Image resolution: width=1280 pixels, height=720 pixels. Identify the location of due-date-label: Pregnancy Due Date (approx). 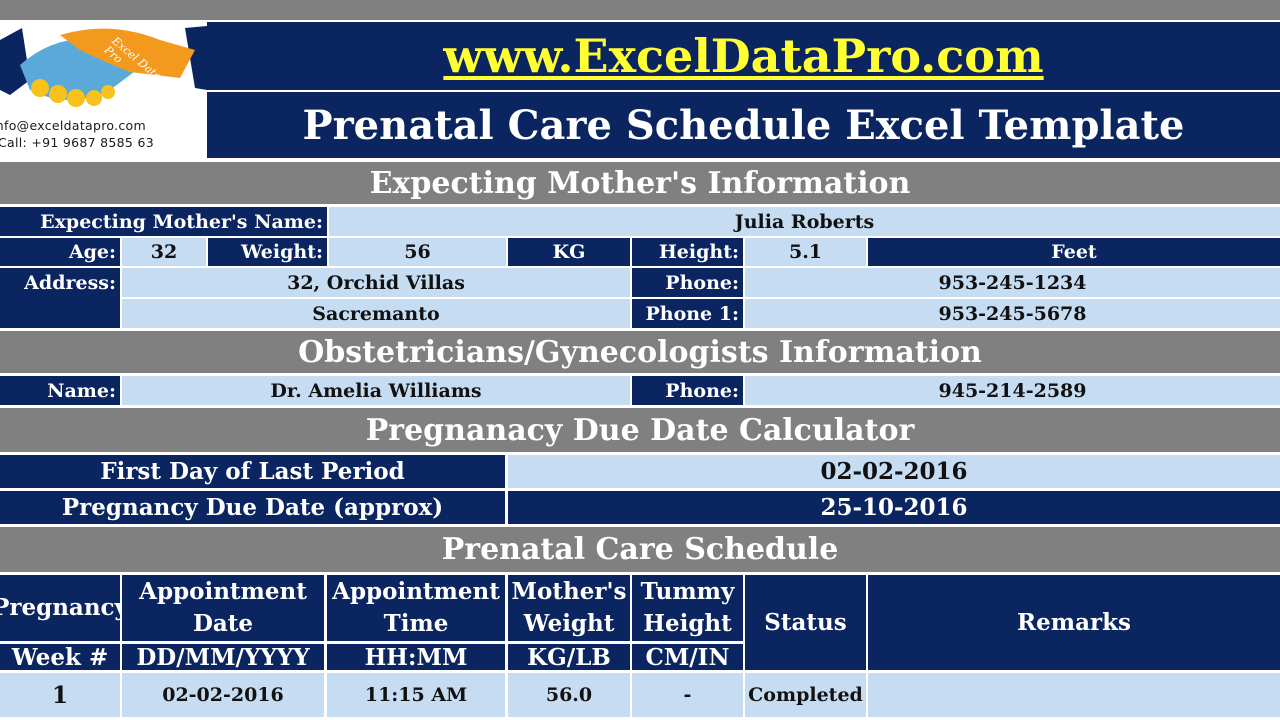
(252, 507).